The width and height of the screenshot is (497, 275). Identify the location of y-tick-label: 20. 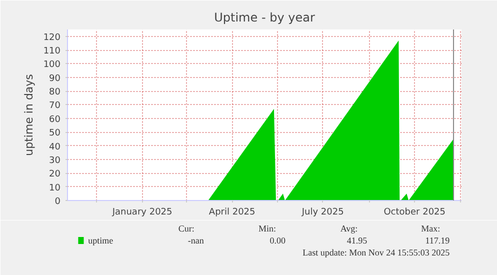
(55, 175).